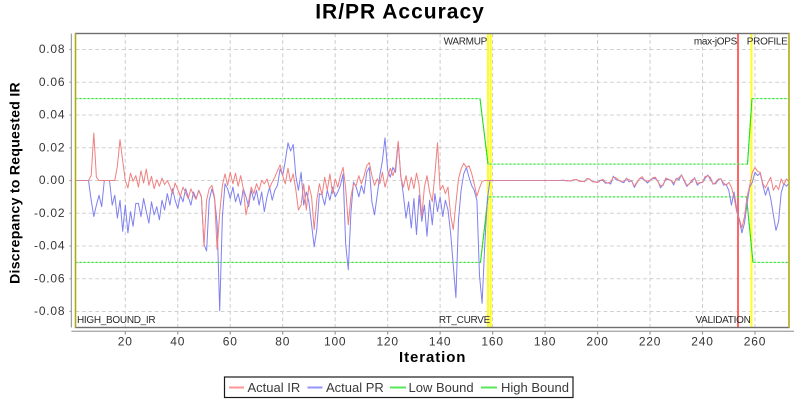 The width and height of the screenshot is (800, 405). Describe the element at coordinates (702, 342) in the screenshot. I see `svg-text: 240` at that location.